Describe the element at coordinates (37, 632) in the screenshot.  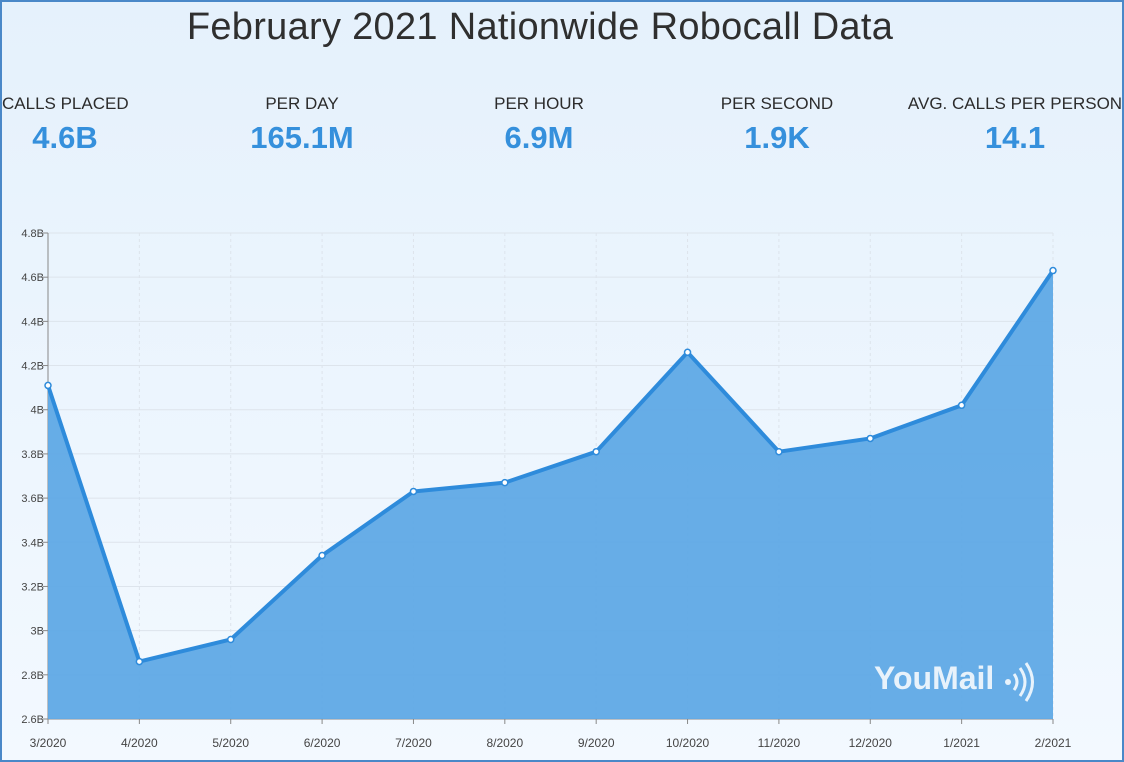
I see `y-tick-label: 3B` at that location.